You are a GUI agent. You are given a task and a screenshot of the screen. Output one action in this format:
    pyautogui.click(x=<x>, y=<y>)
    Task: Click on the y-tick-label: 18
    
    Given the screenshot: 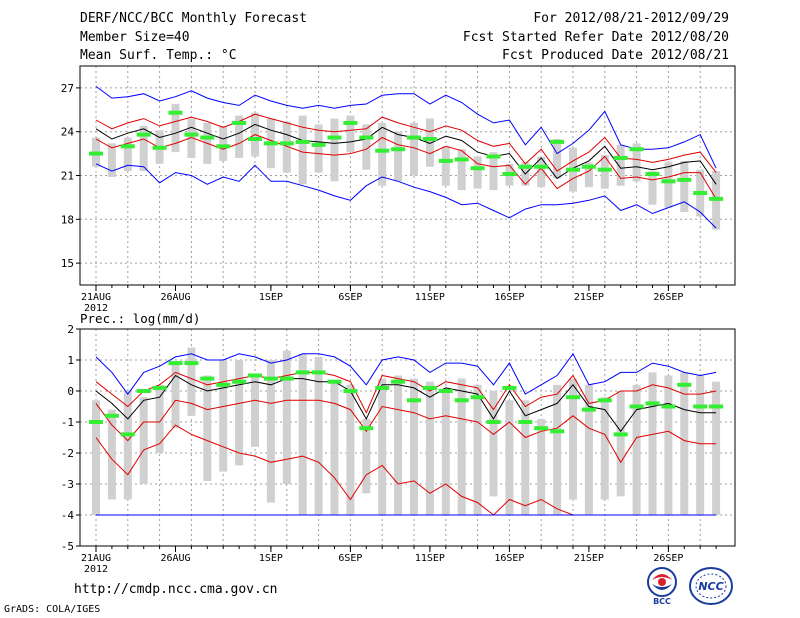 What is the action you would take?
    pyautogui.click(x=67, y=219)
    